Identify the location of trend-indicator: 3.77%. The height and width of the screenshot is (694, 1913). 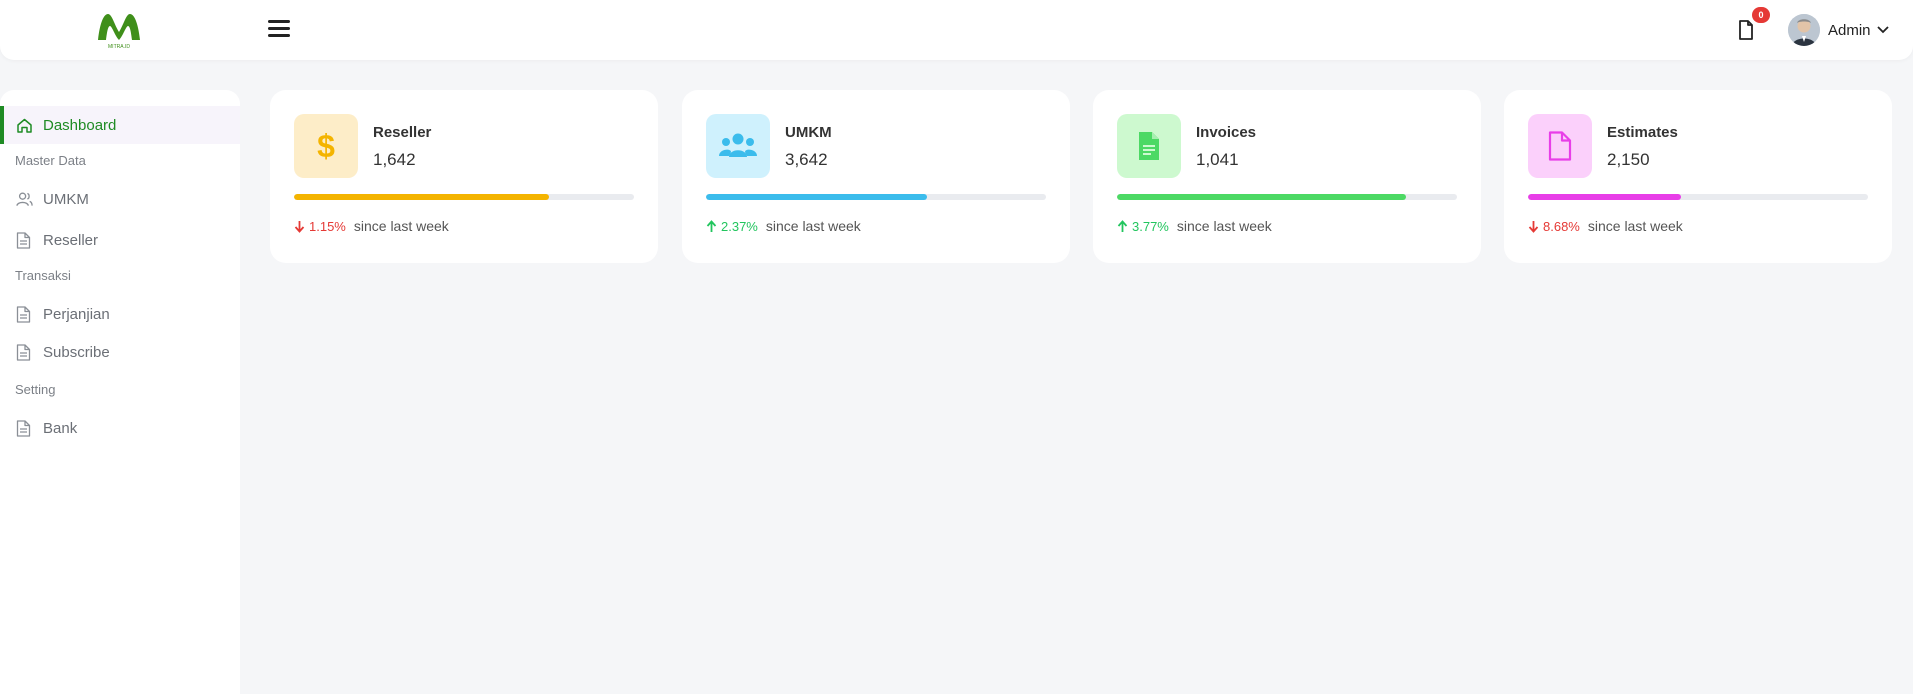
(1143, 226).